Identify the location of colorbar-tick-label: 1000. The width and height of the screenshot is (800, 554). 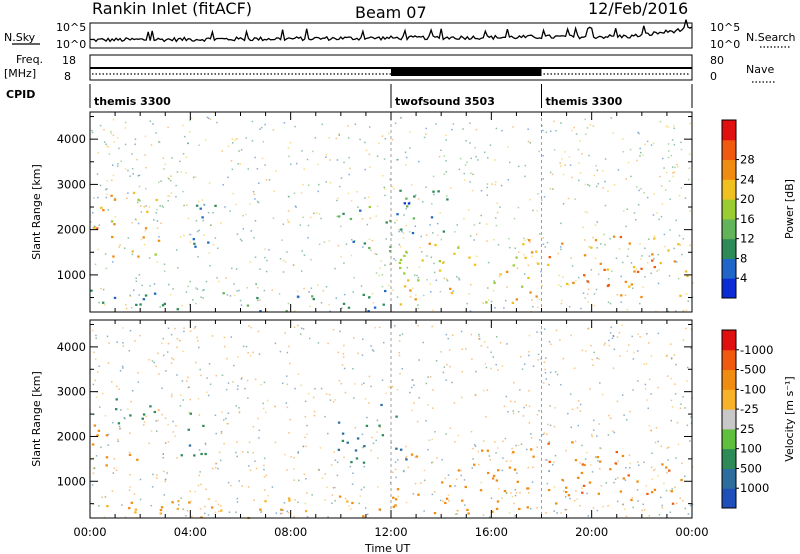
(754, 488).